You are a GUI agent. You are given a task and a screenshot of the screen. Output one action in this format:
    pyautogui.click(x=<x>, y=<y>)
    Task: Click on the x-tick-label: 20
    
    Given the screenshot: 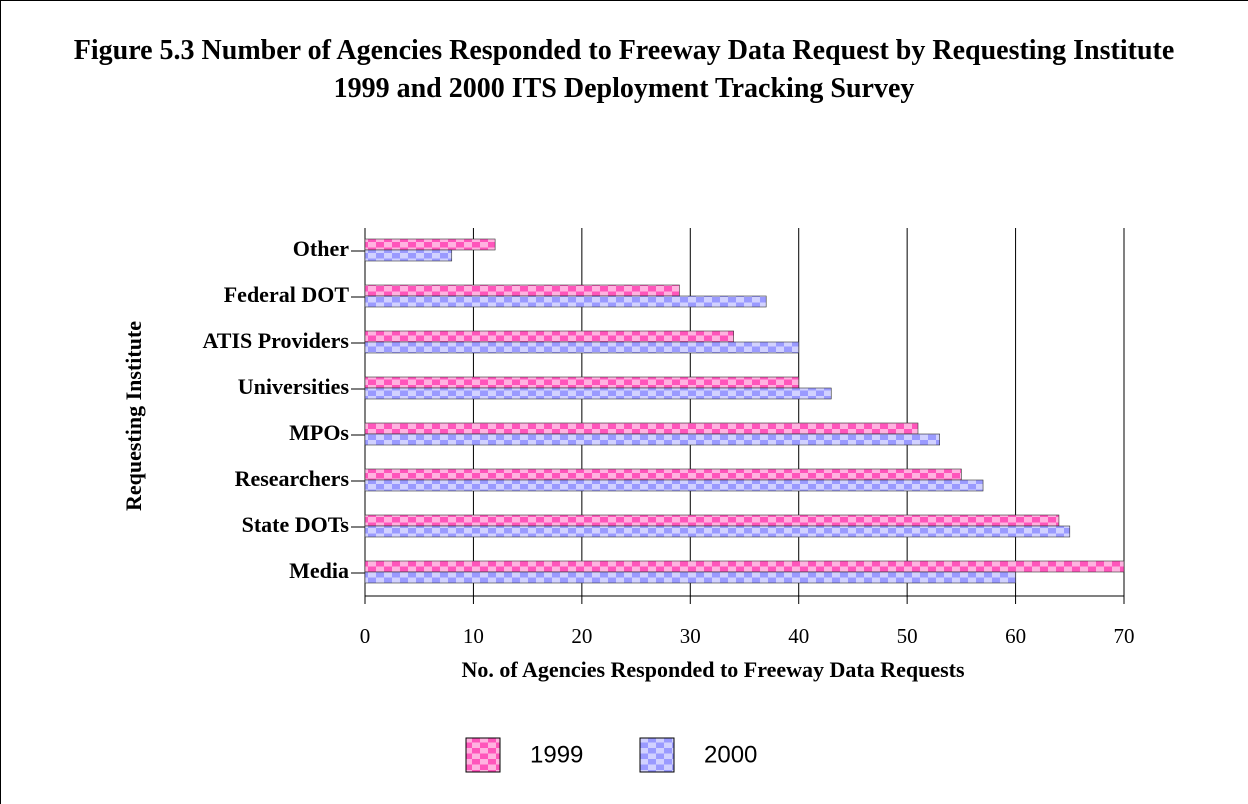 What is the action you would take?
    pyautogui.click(x=581, y=636)
    